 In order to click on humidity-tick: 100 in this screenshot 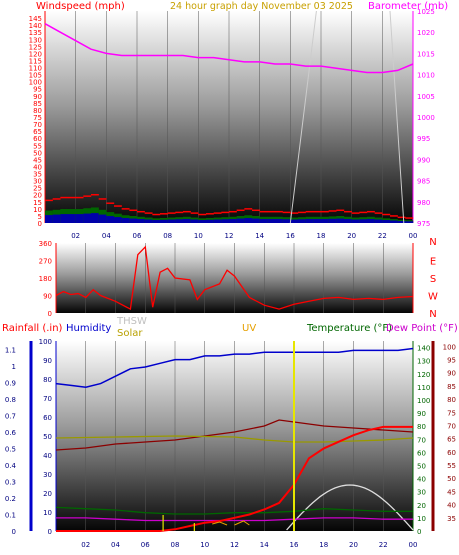, I will do `click(45, 342)`.